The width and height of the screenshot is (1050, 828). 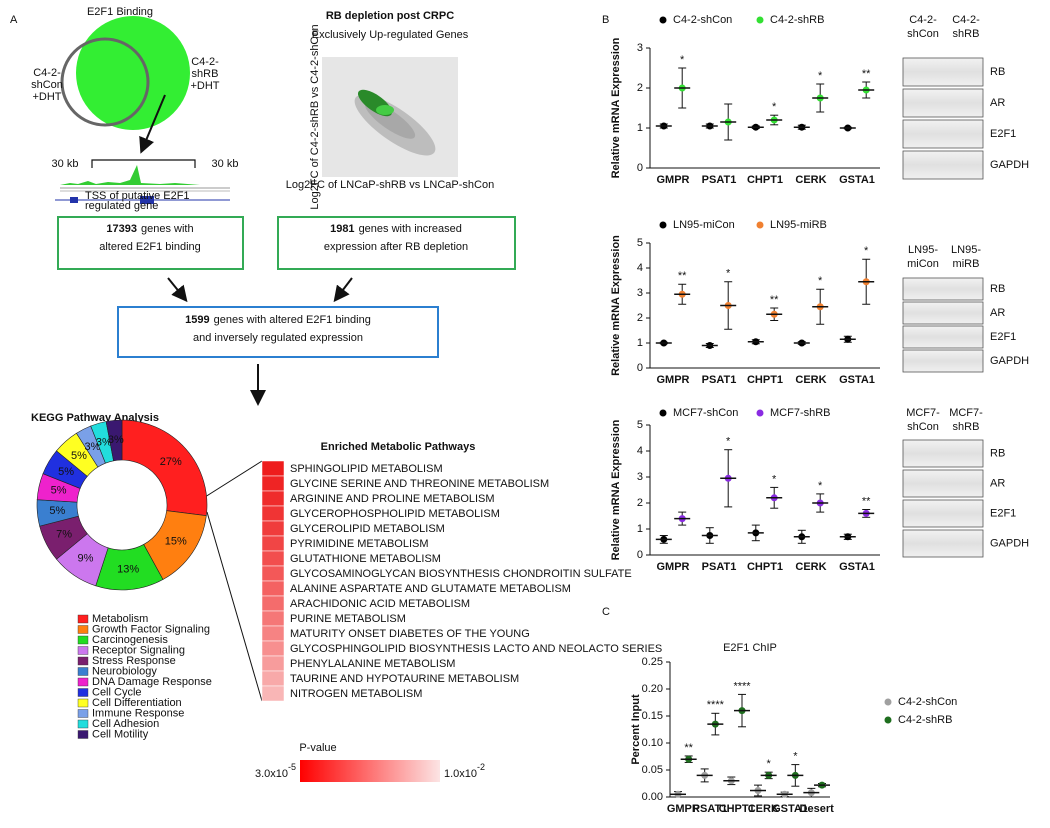 What do you see at coordinates (372, 664) in the screenshot?
I see `heatmap-row-label: PHENYLALANINE METABOLISM` at bounding box center [372, 664].